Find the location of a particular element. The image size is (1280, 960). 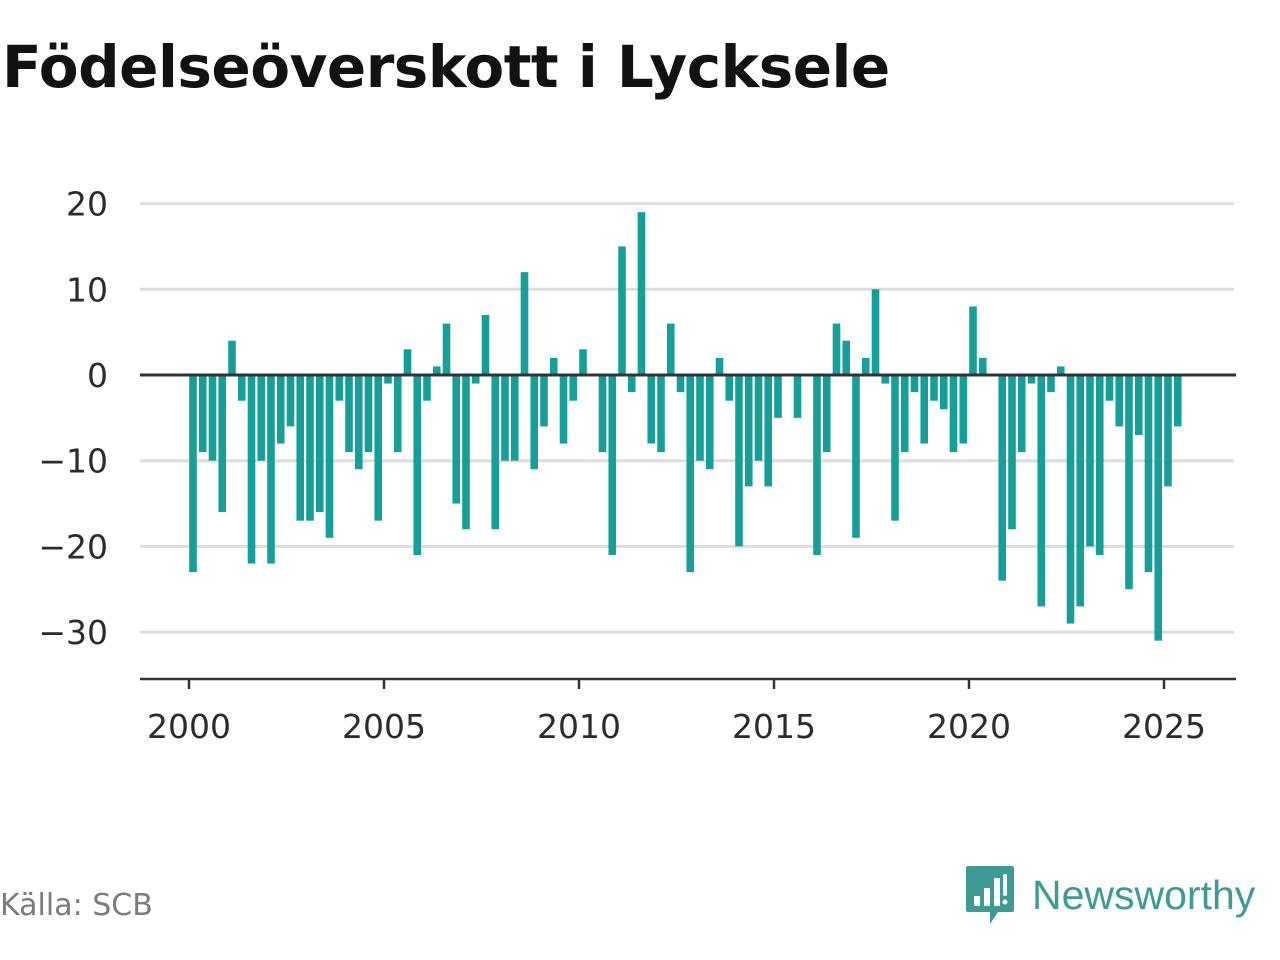

chart-title: Födelseöverskott i Lycksele is located at coordinates (446, 67).